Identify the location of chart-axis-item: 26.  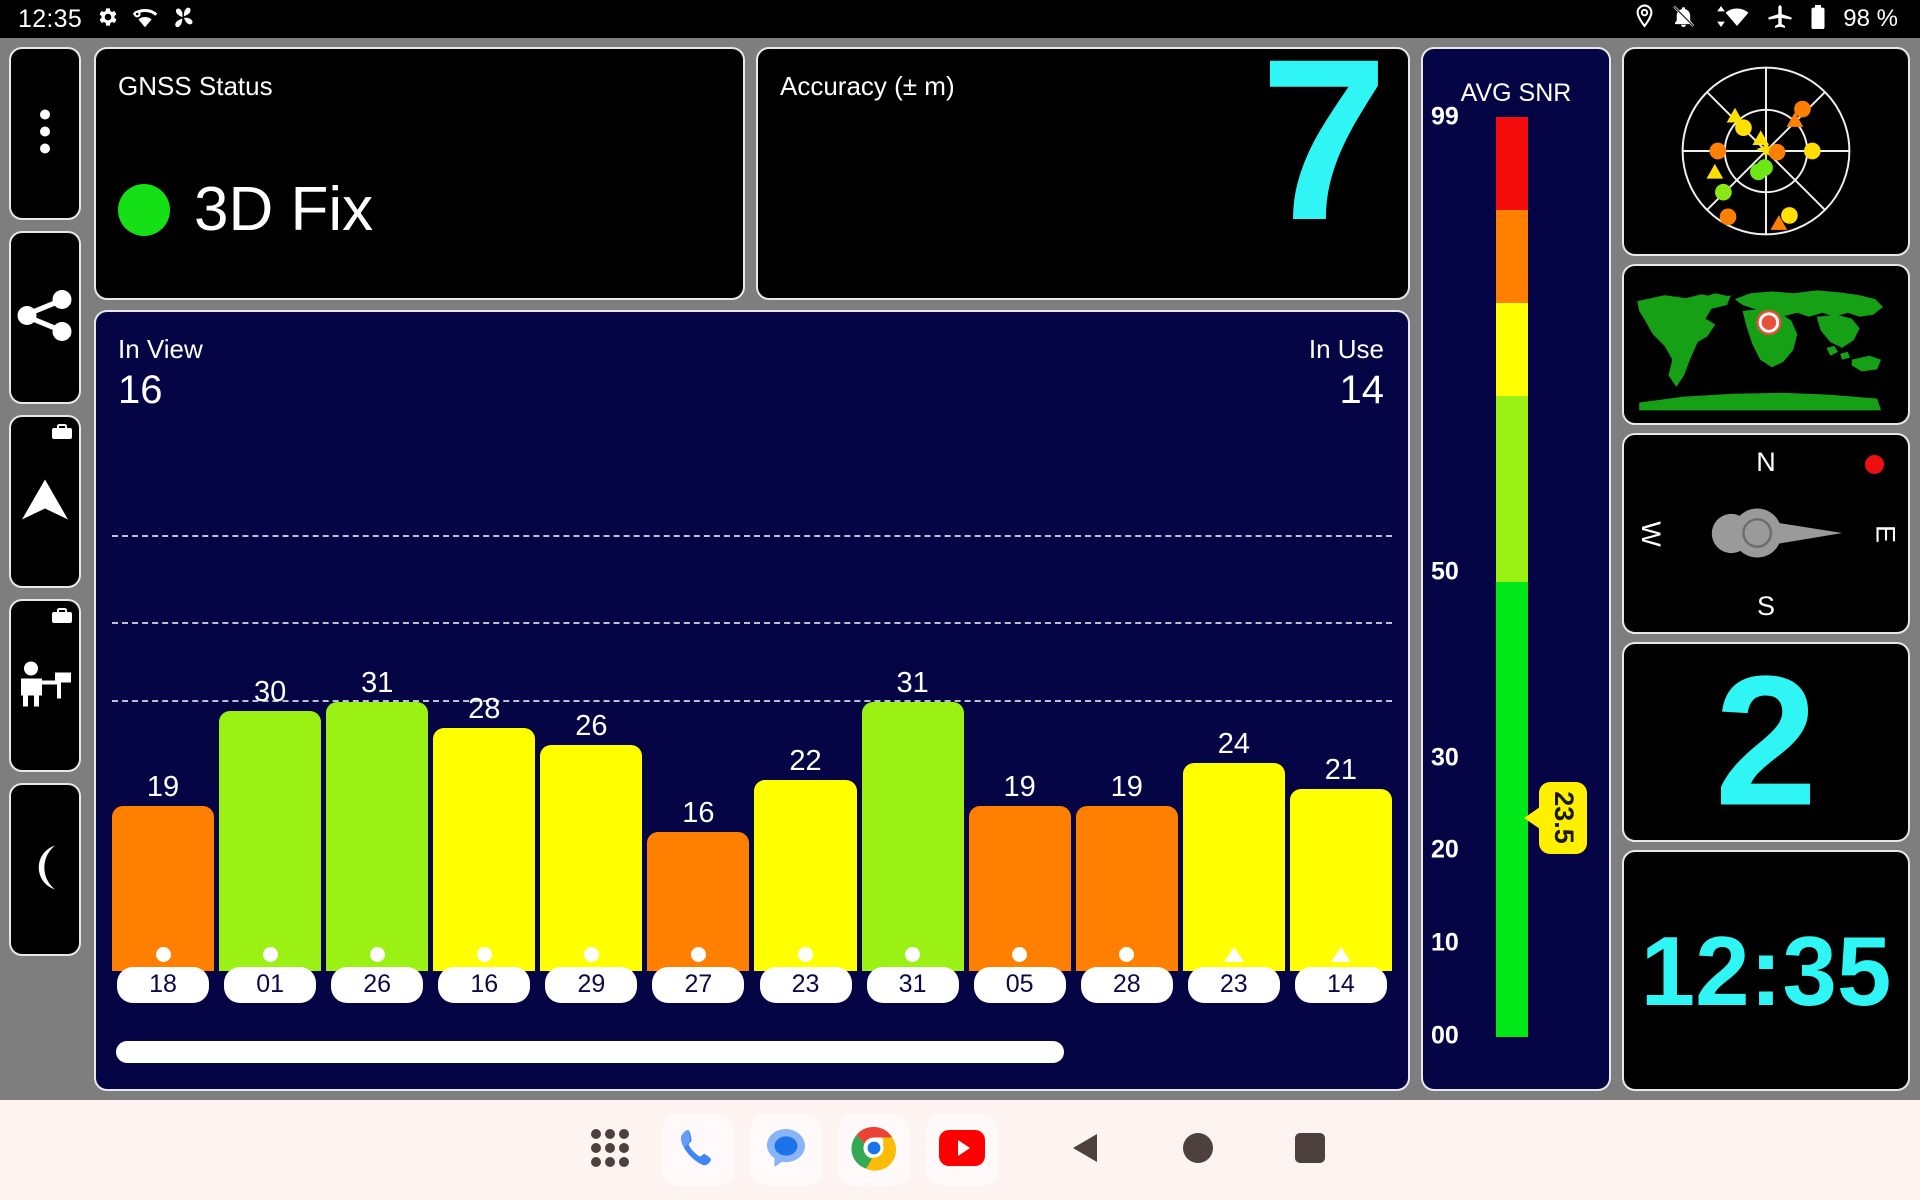
(377, 979).